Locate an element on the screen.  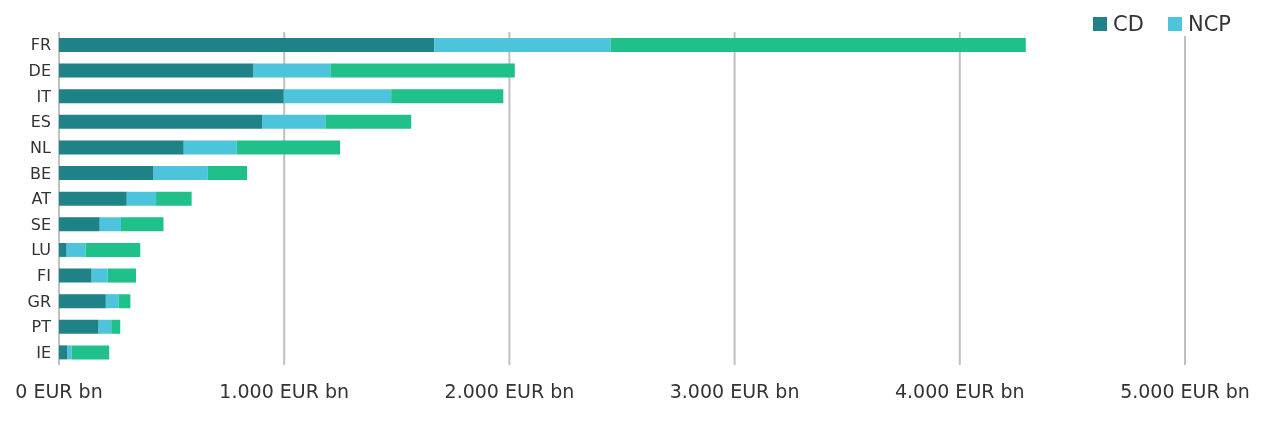
y-tick-label: FR is located at coordinates (40, 45).